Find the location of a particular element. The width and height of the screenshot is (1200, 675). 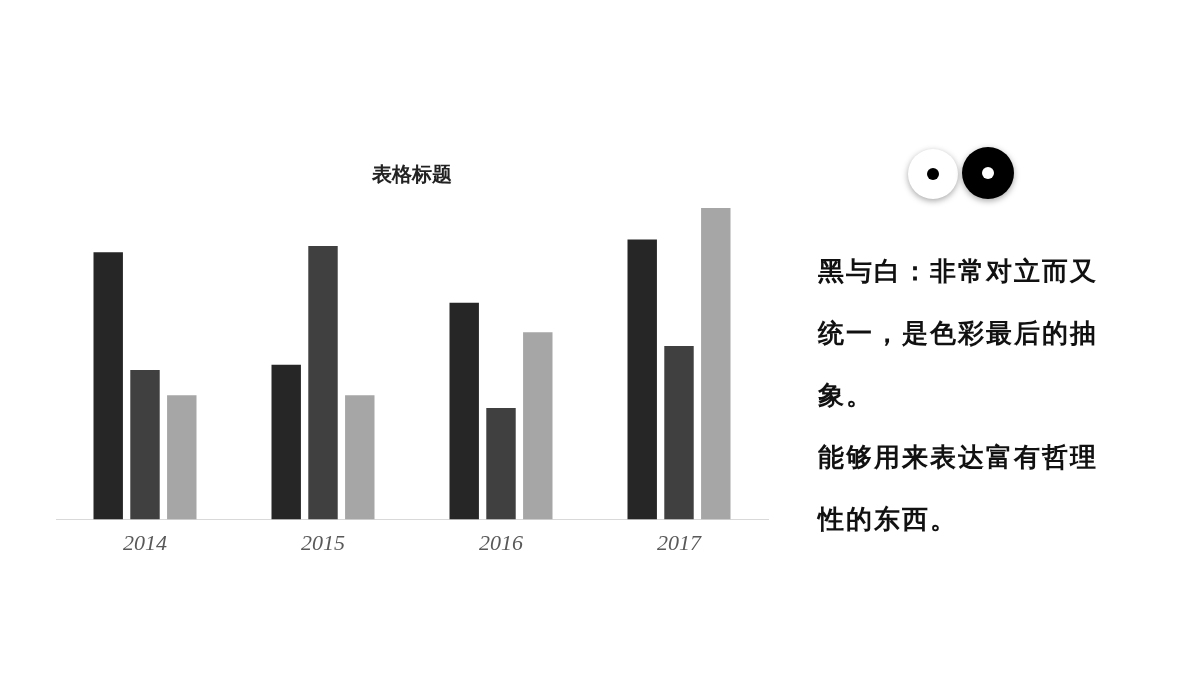

chart-title: 表格标题 is located at coordinates (411, 174).